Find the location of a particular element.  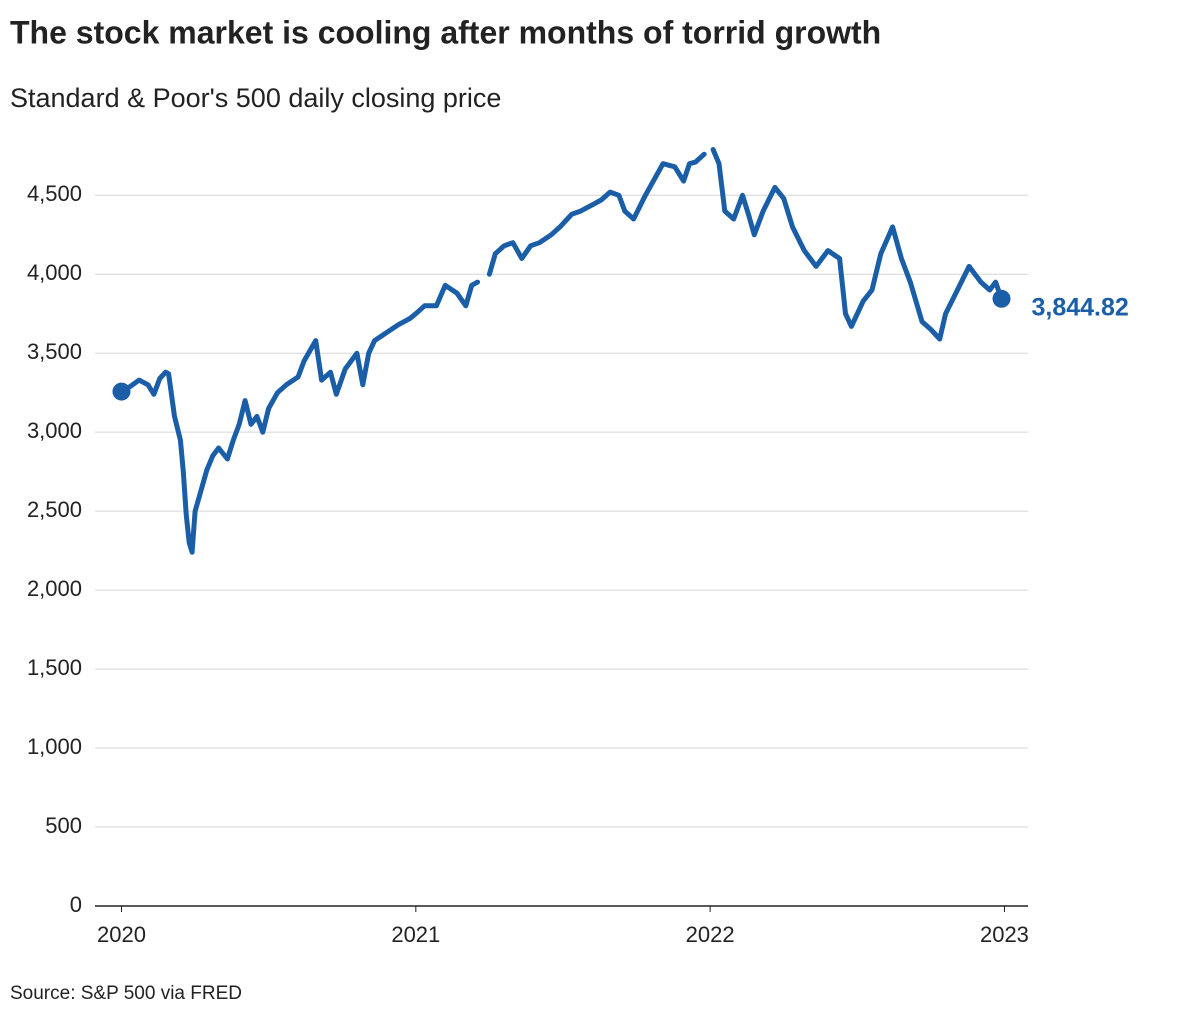

x-tick-label: 2022 is located at coordinates (710, 934).